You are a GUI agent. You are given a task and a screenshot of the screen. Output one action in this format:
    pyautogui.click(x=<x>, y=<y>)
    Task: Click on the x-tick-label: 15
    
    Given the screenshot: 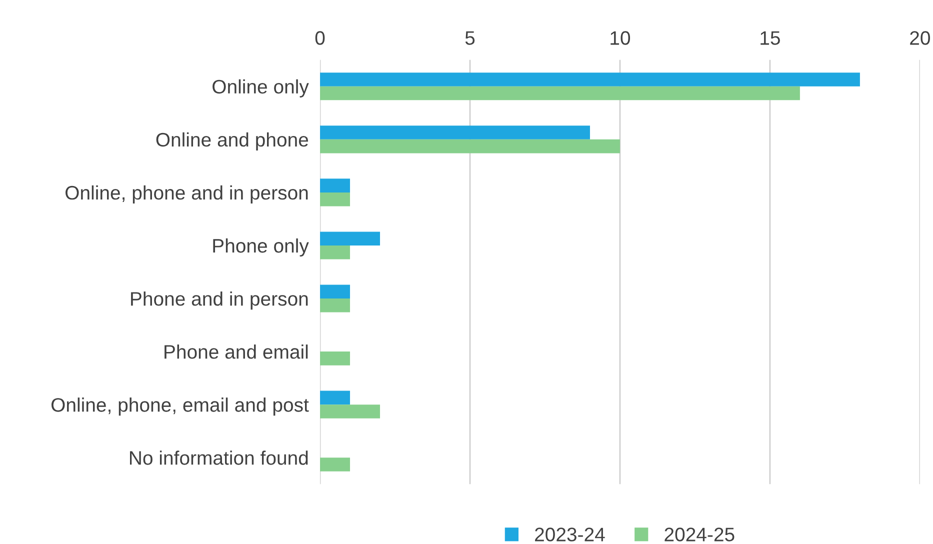 What is the action you would take?
    pyautogui.click(x=770, y=38)
    